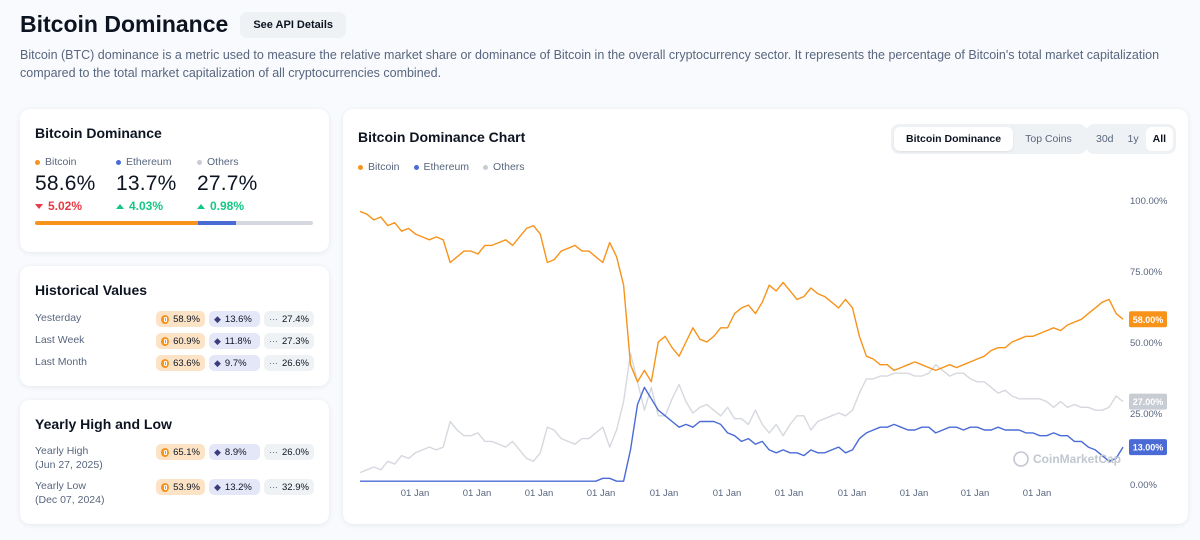 The width and height of the screenshot is (1200, 540). I want to click on ethereum-pill-value: 11.8%, so click(238, 341).